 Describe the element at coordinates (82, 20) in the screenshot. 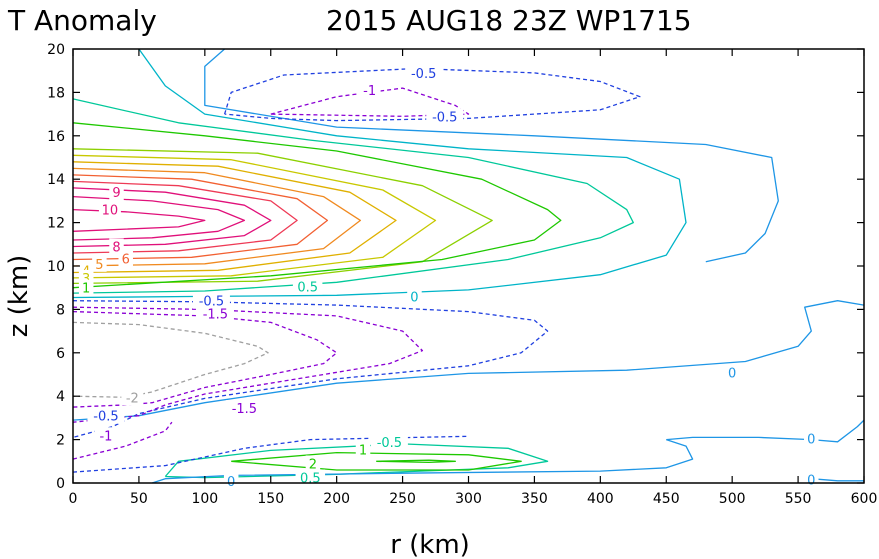

I see `chart-title-left: T Anomaly` at that location.